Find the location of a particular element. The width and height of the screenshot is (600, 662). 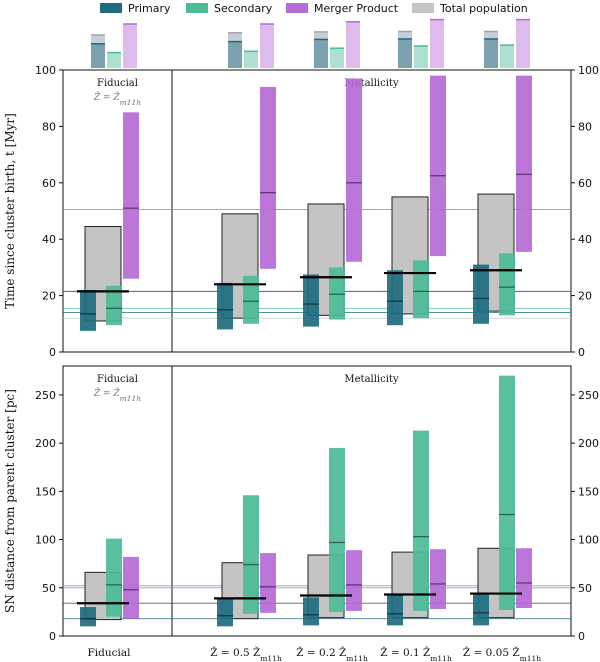

ytick-label-left: 200 is located at coordinates (45, 443).